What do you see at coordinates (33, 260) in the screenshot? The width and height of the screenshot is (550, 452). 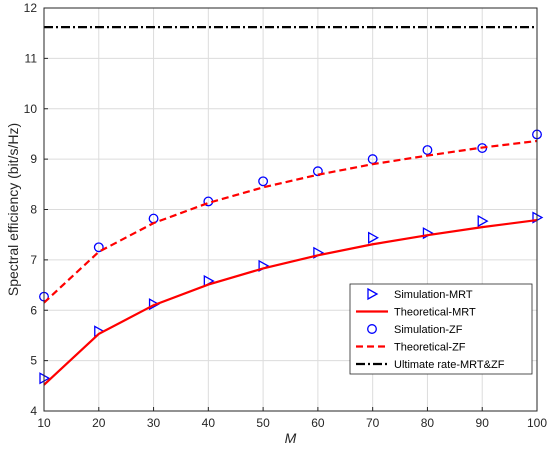 I see `y-tick-label: 7` at bounding box center [33, 260].